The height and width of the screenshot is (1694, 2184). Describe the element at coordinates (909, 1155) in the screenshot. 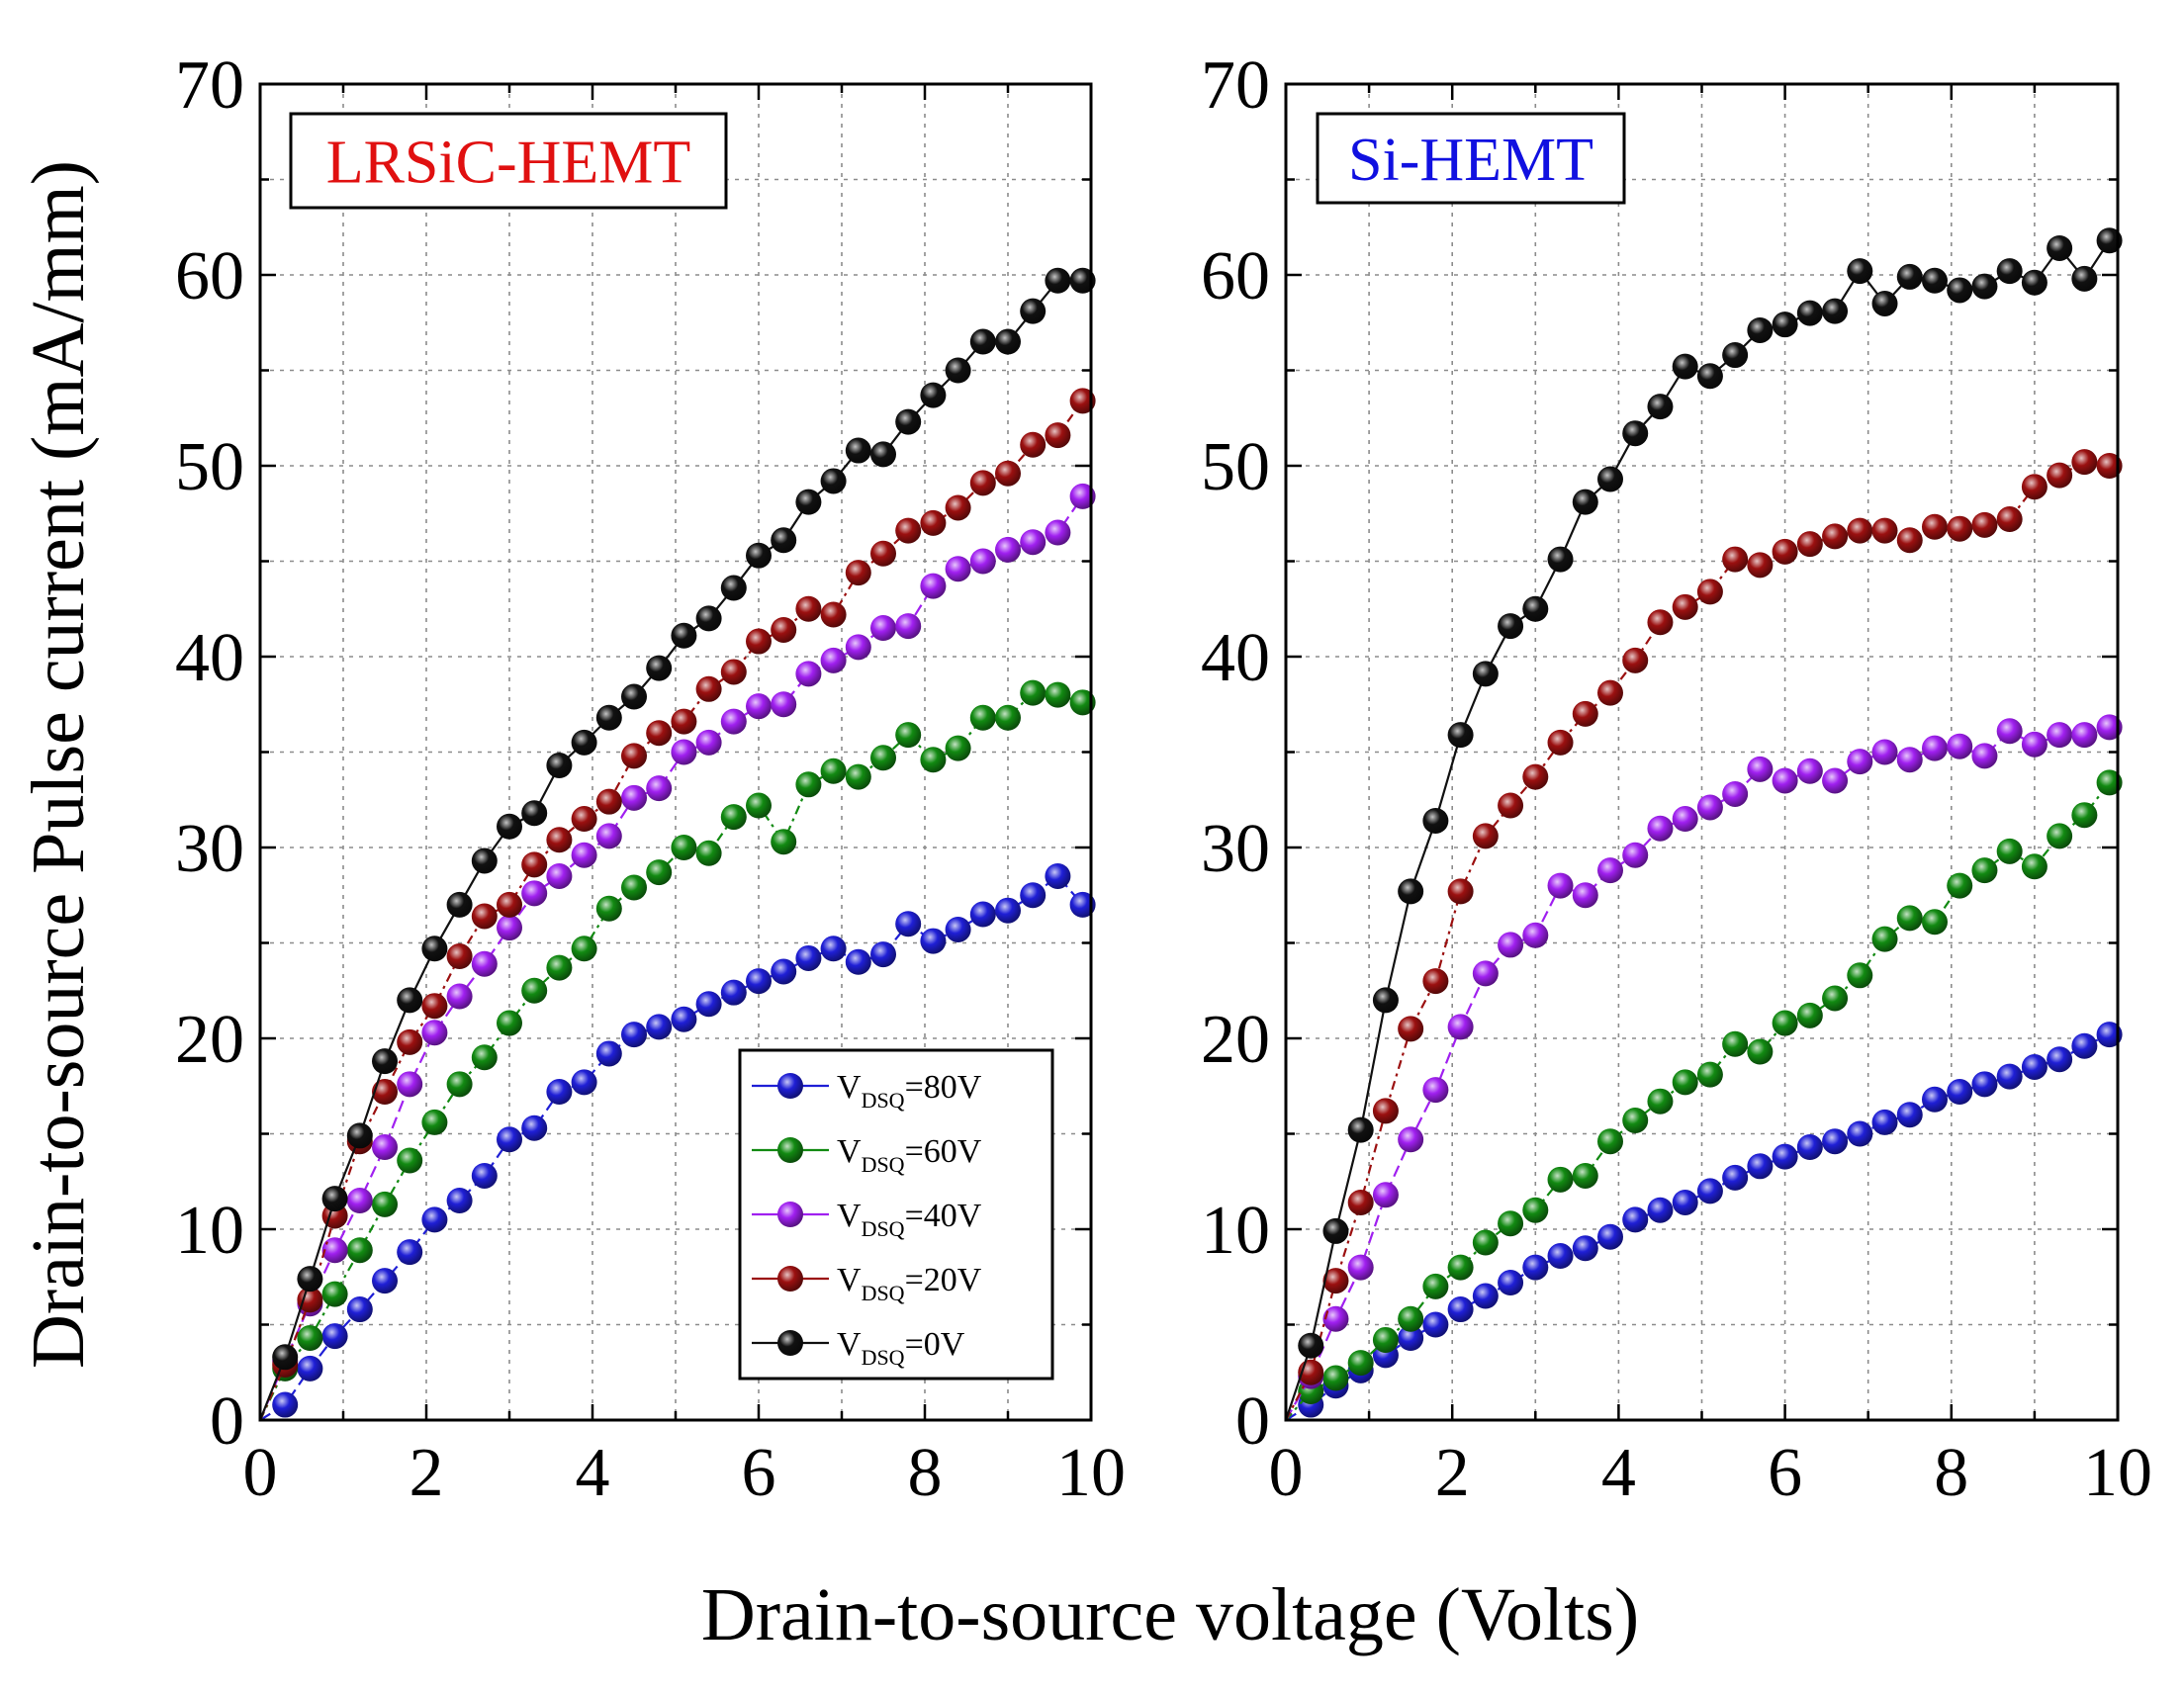

I see `legend-label: VDSQ=60V` at that location.